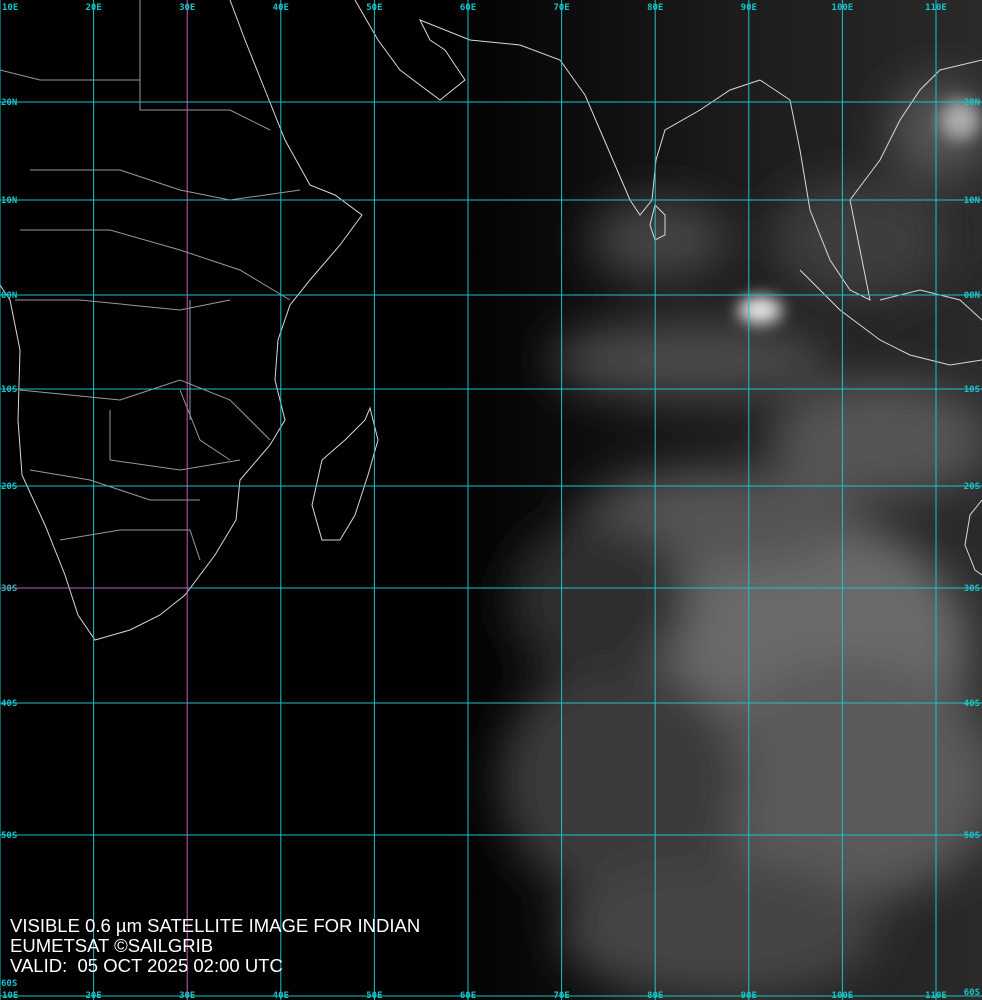  Describe the element at coordinates (9, 487) in the screenshot. I see `lat-label-left: 20S` at that location.